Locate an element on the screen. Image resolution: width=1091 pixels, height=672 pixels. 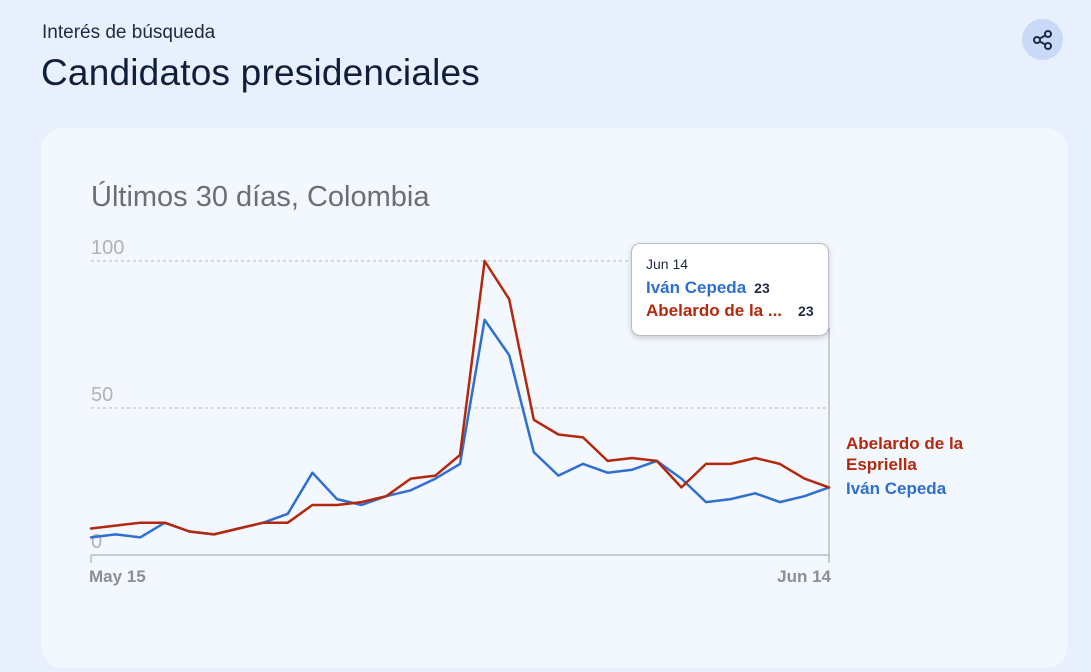
share-icon is located at coordinates (1042, 39).